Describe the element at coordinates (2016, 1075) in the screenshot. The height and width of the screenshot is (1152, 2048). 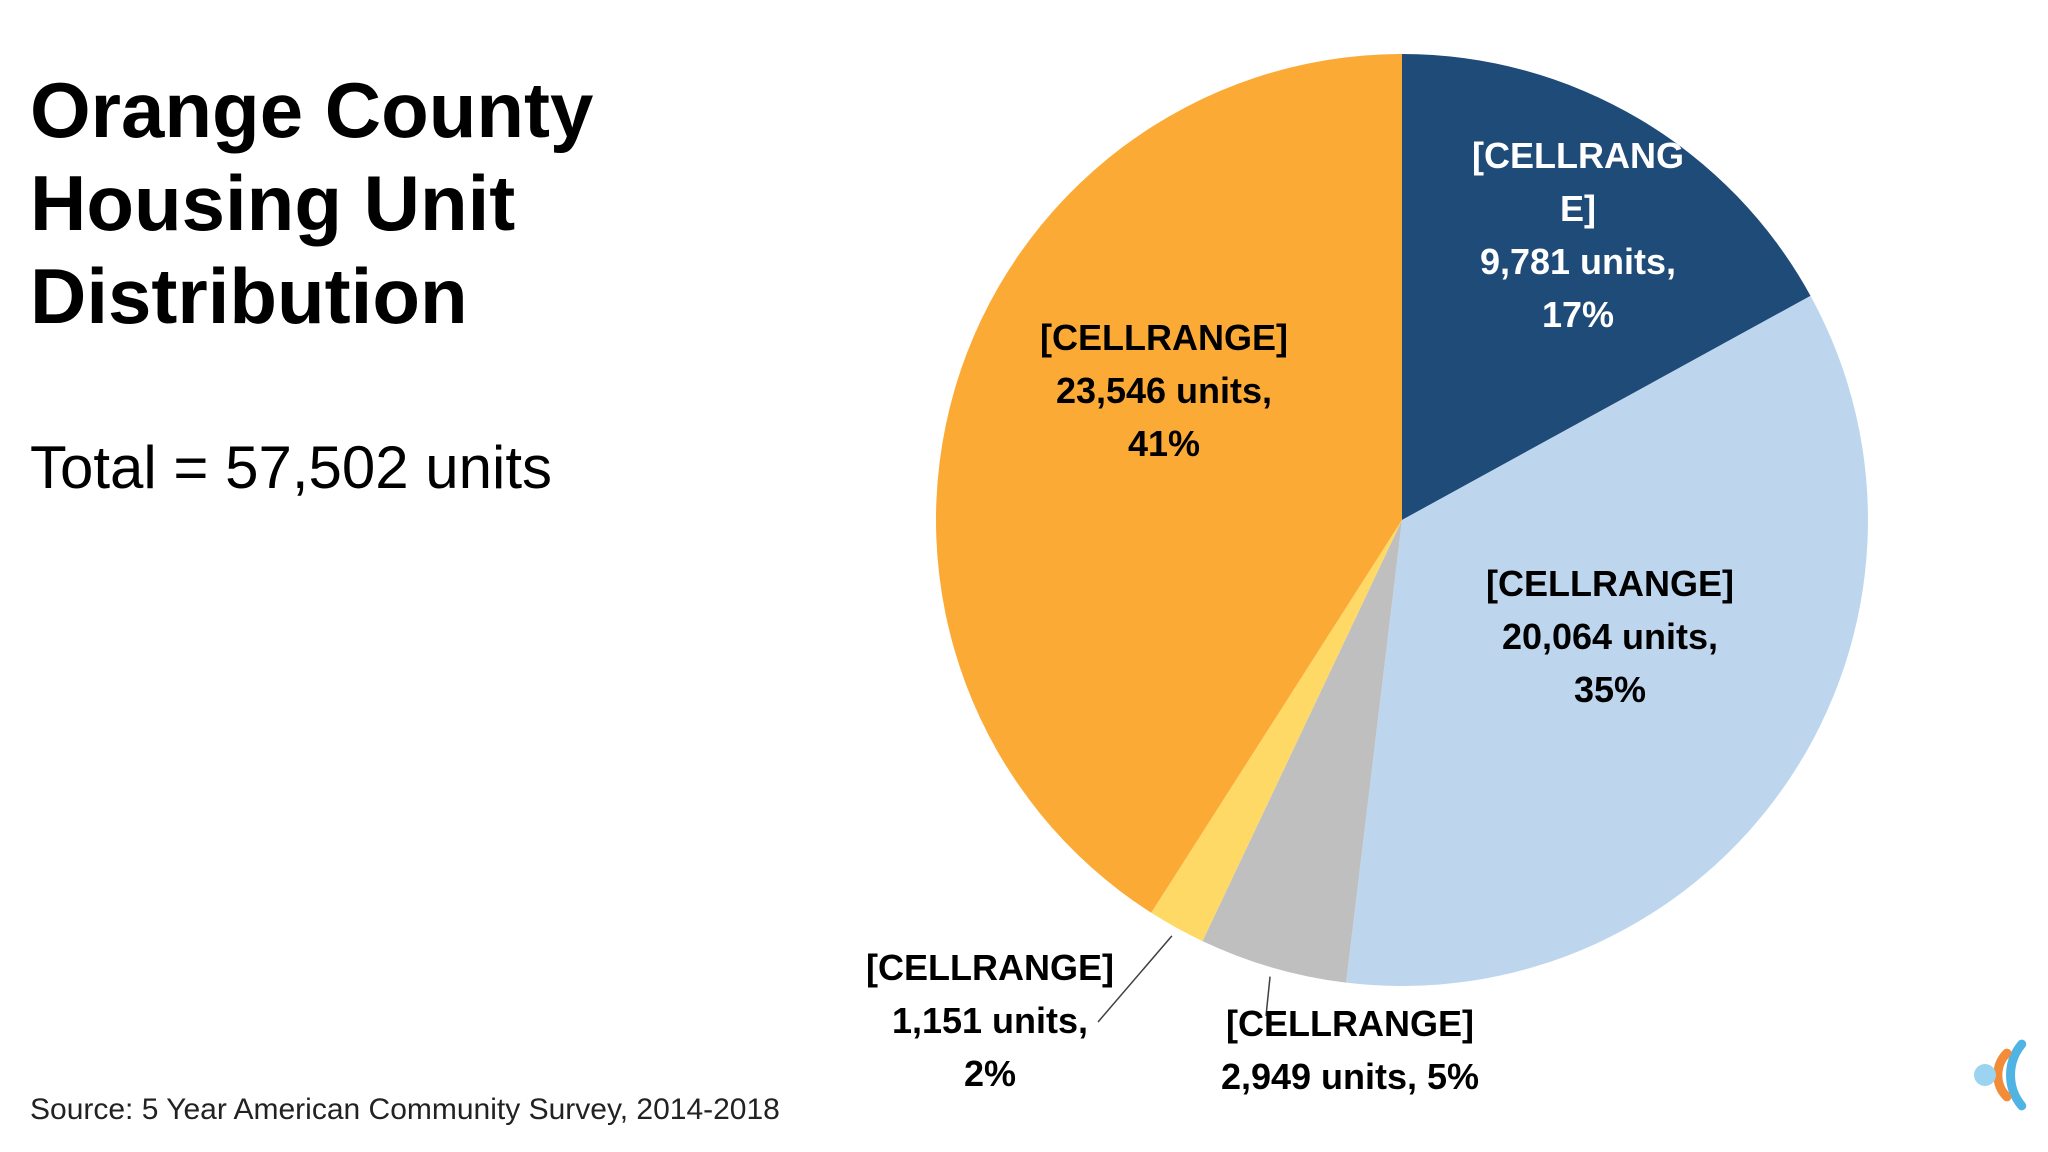
I see `logo-outer-arc` at that location.